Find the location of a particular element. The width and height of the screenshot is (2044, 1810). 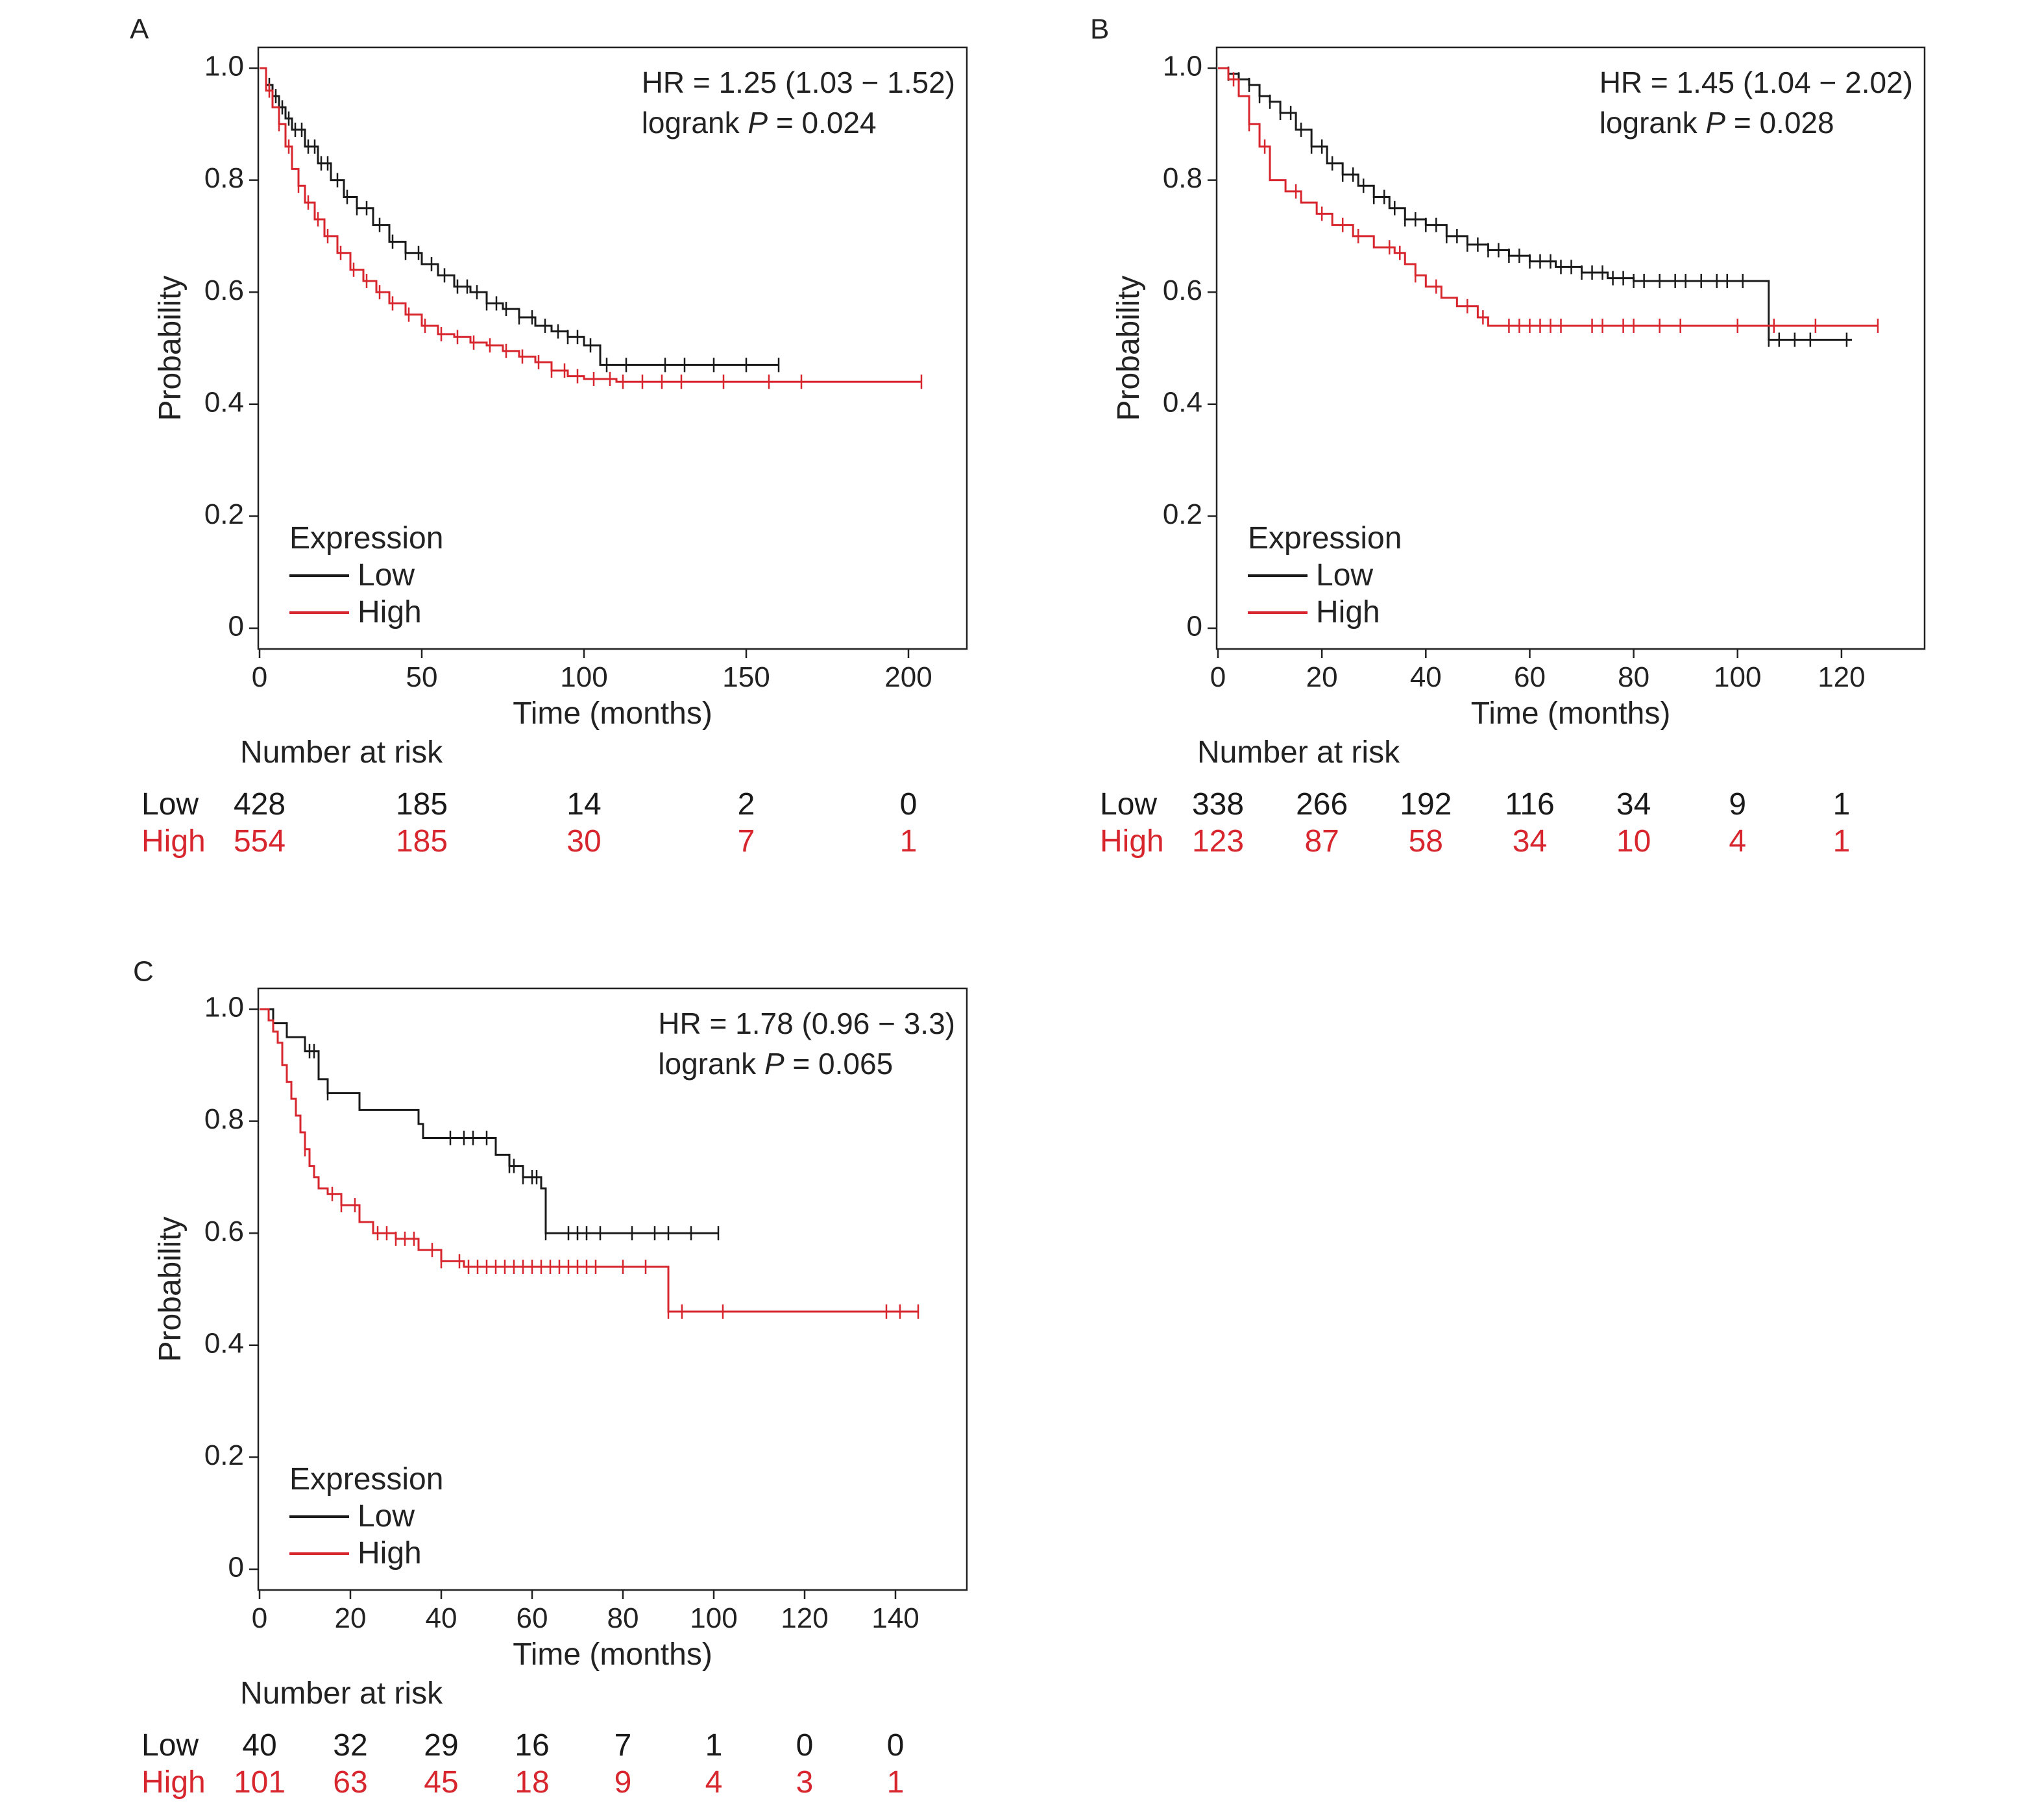

risk-count: 58 is located at coordinates (1426, 841).